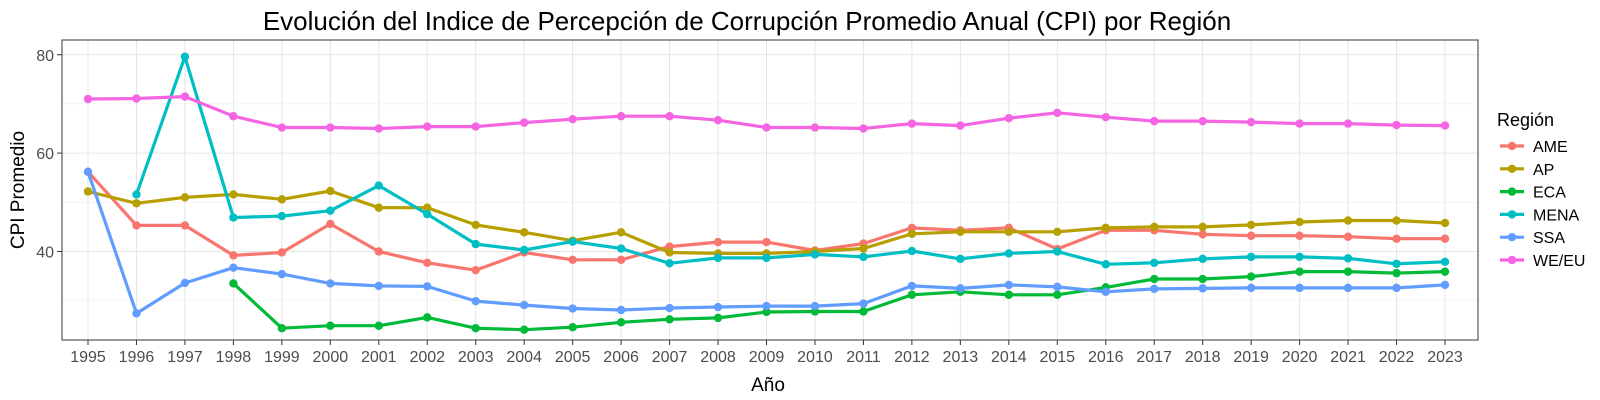  I want to click on legend-label: AME, so click(1550, 147).